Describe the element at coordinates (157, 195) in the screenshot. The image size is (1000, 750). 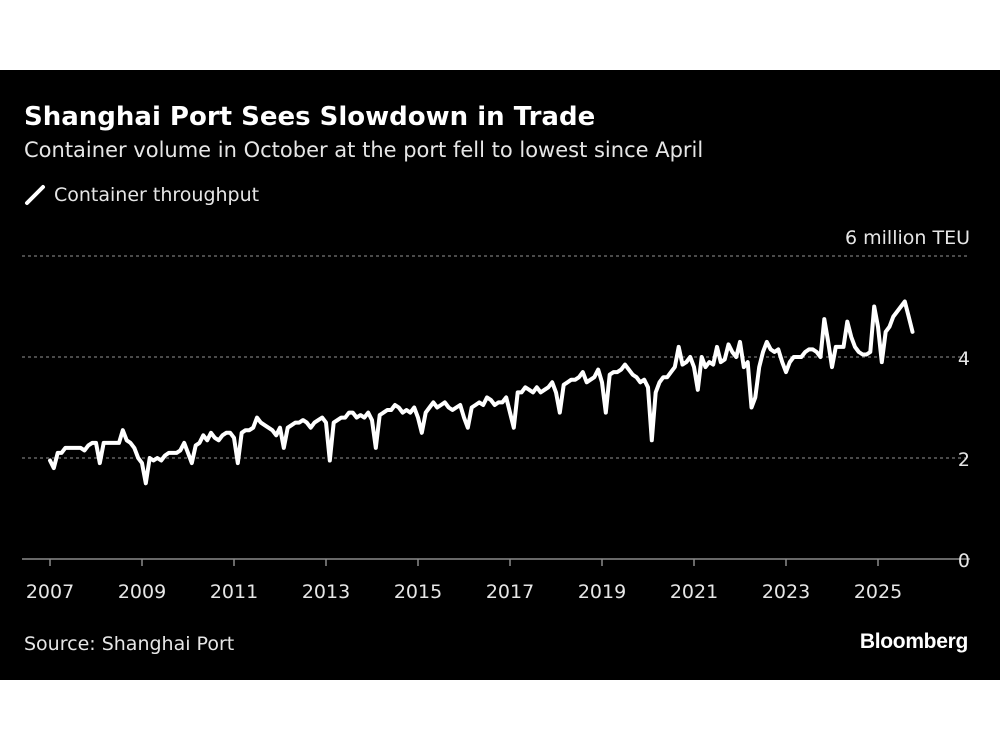
I see `legend-label: Container throughput` at that location.